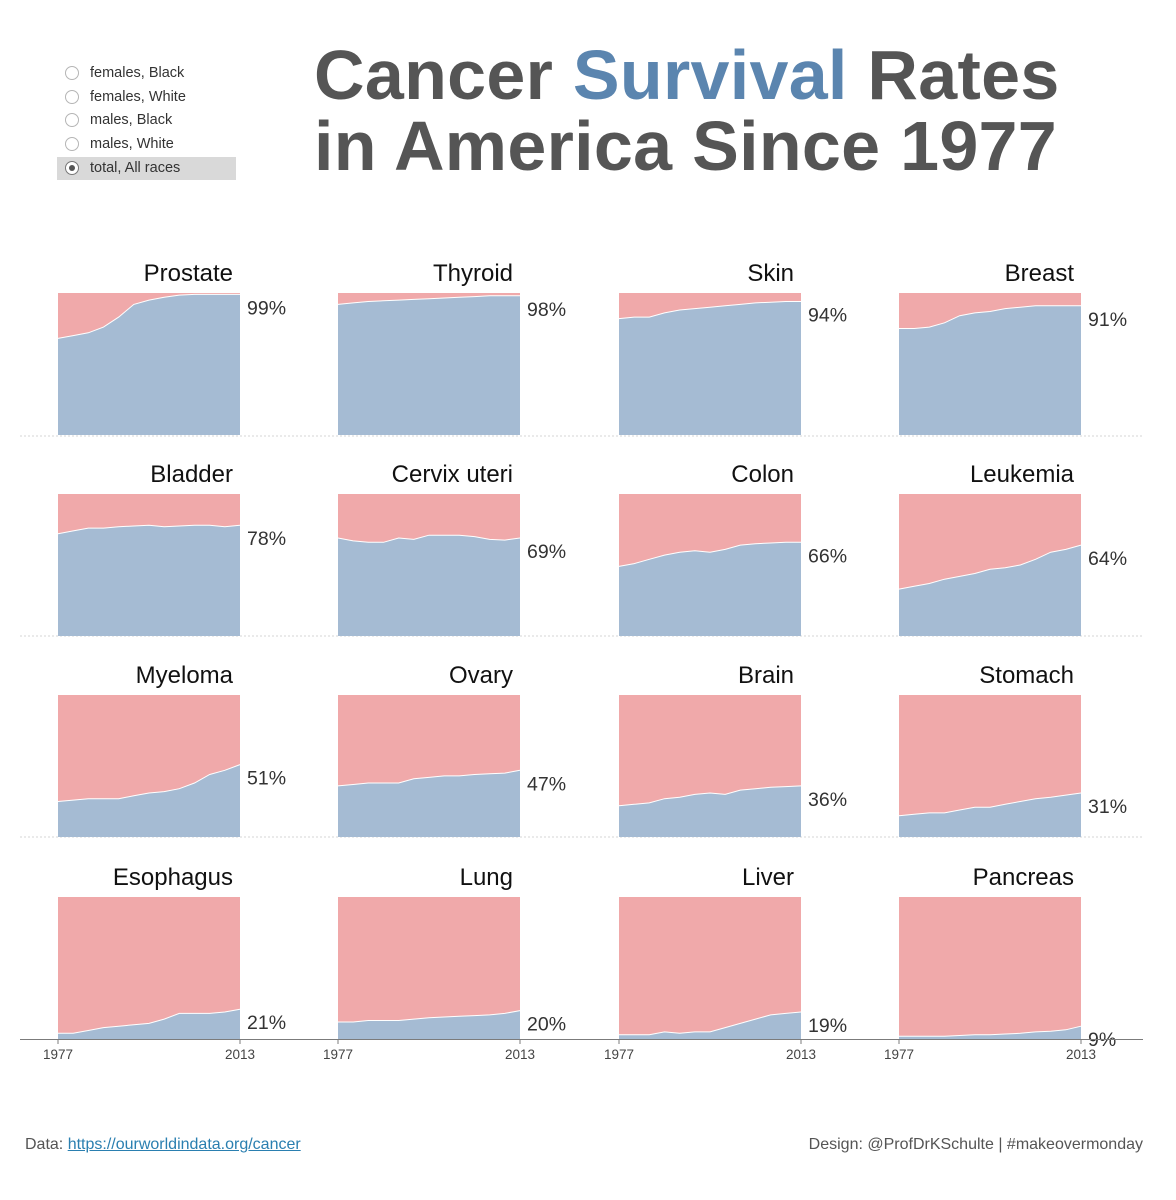  What do you see at coordinates (768, 877) in the screenshot?
I see `panel-title-liver: Liver` at bounding box center [768, 877].